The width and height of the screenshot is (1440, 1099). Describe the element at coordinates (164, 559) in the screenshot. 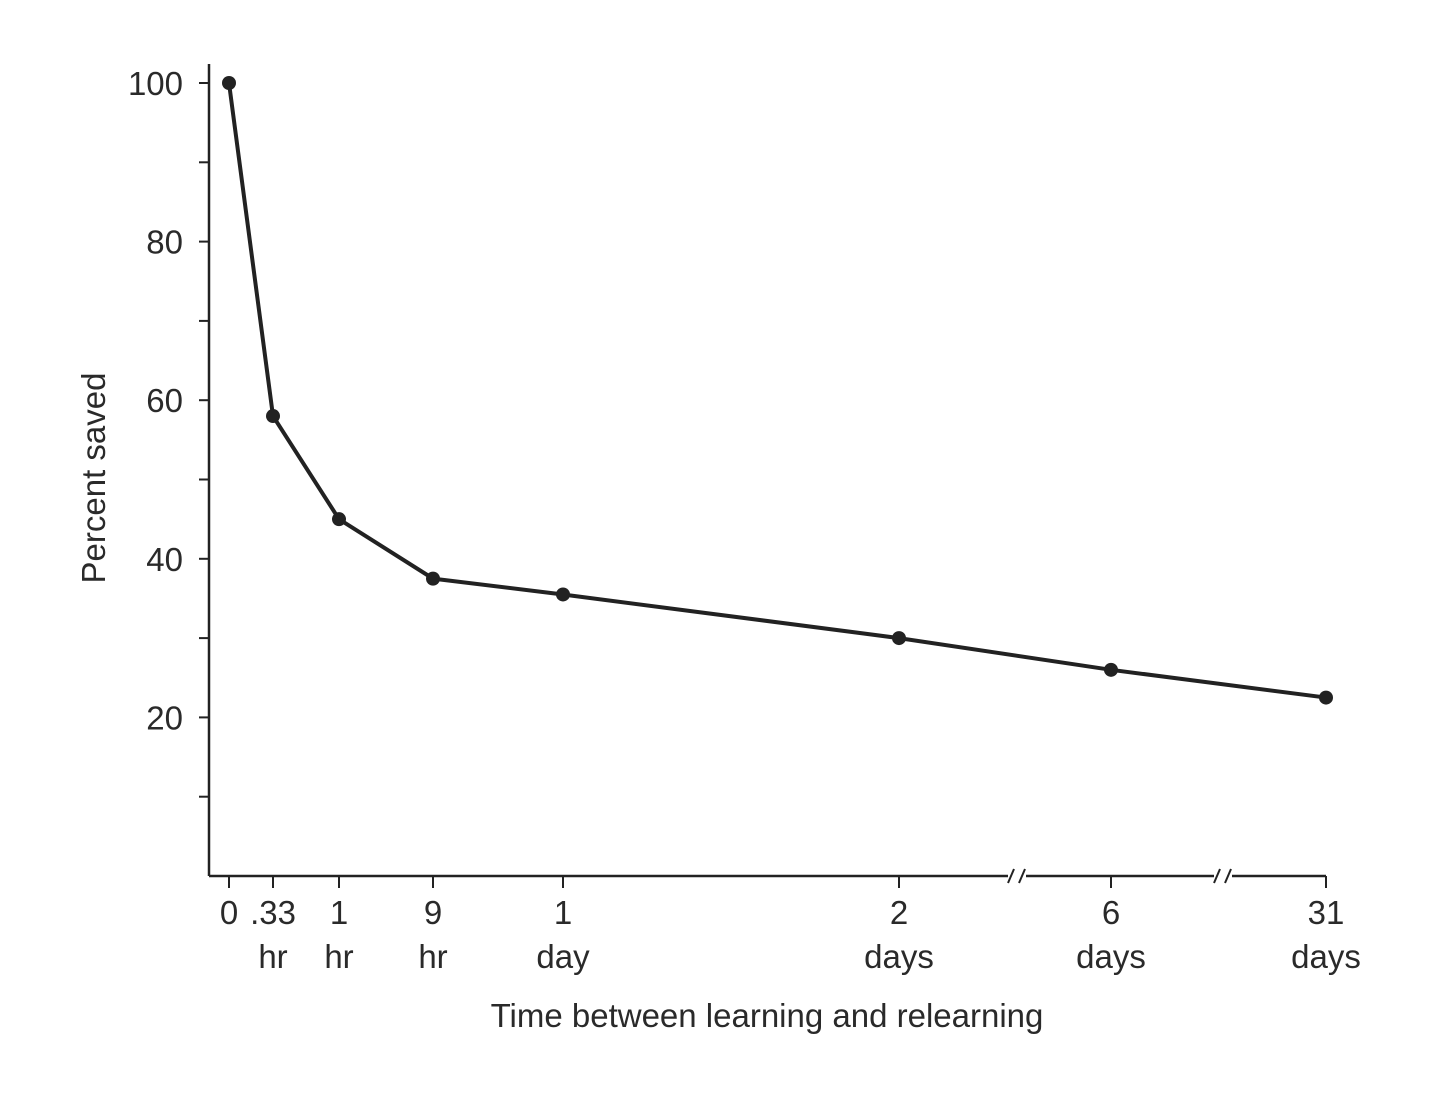

I see `y-tick-label: 40` at that location.